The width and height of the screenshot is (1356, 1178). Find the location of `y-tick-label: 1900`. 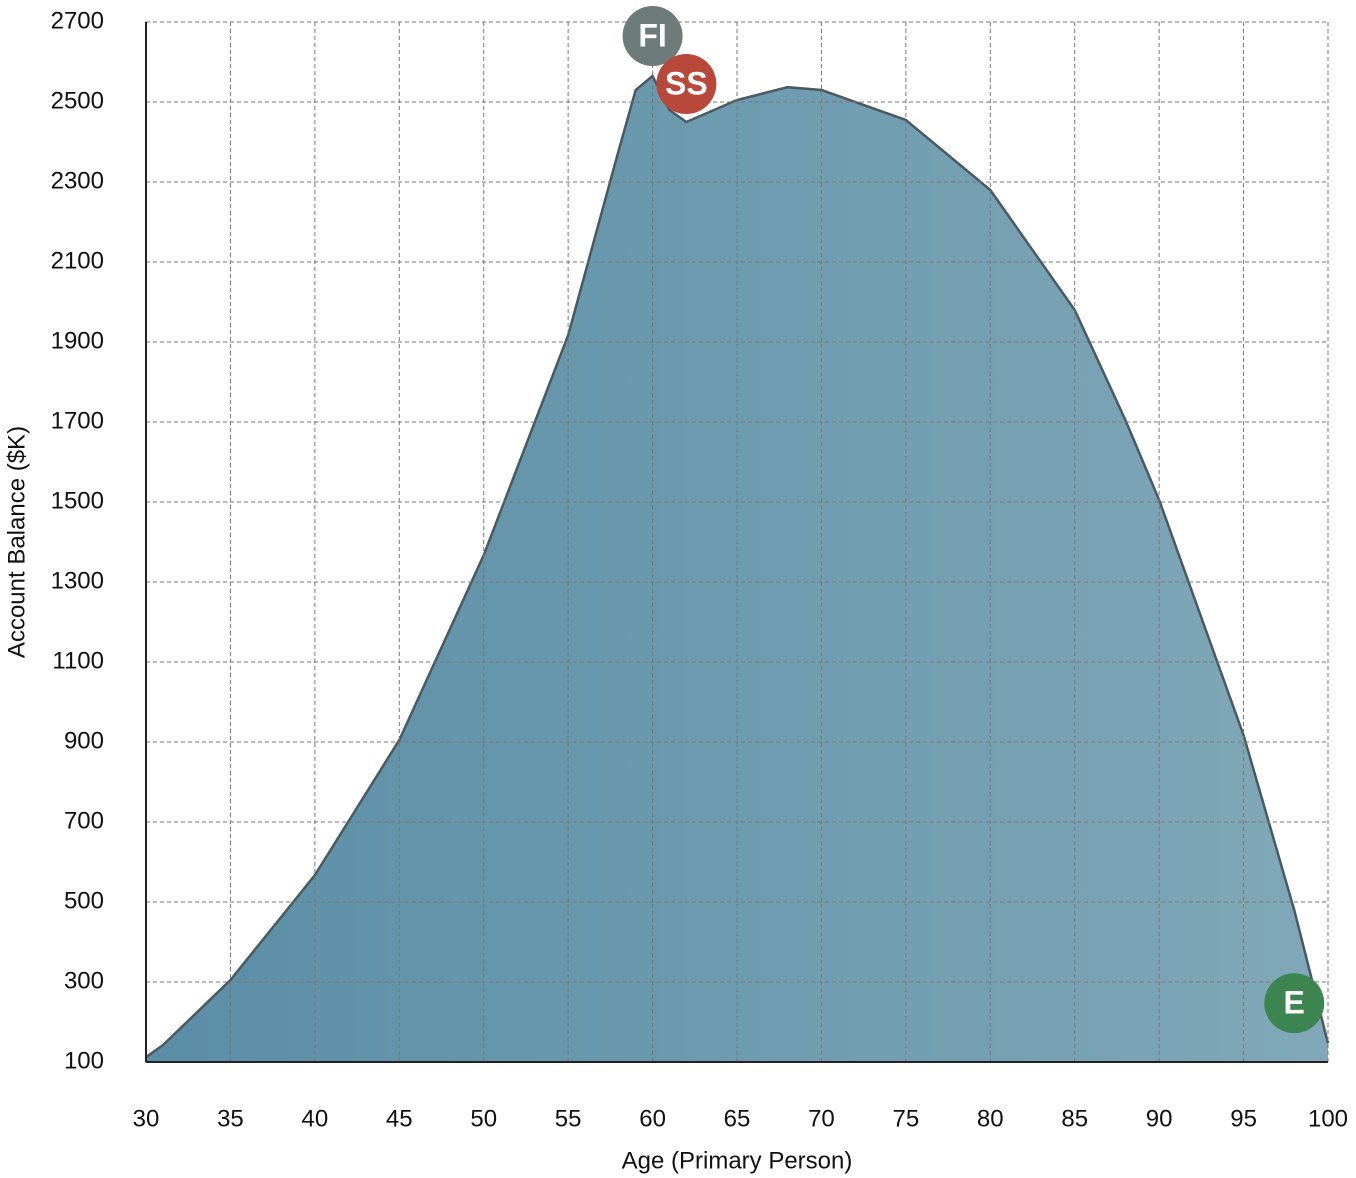

y-tick-label: 1900 is located at coordinates (77, 340).